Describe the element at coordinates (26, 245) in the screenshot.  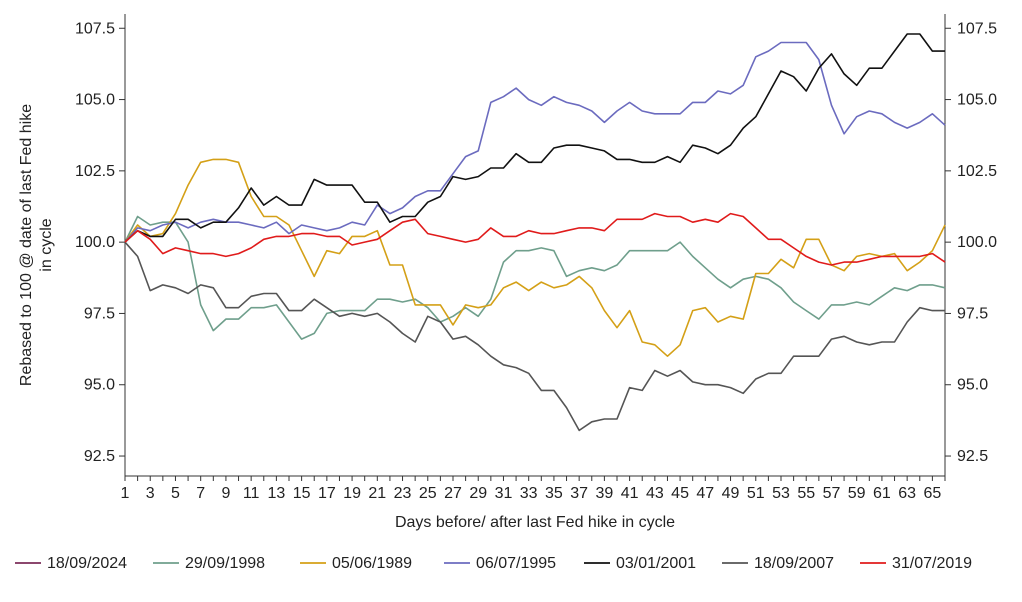
I see `y-axis-title-line1: Rebased to 100 @ date of last Fed hike` at that location.